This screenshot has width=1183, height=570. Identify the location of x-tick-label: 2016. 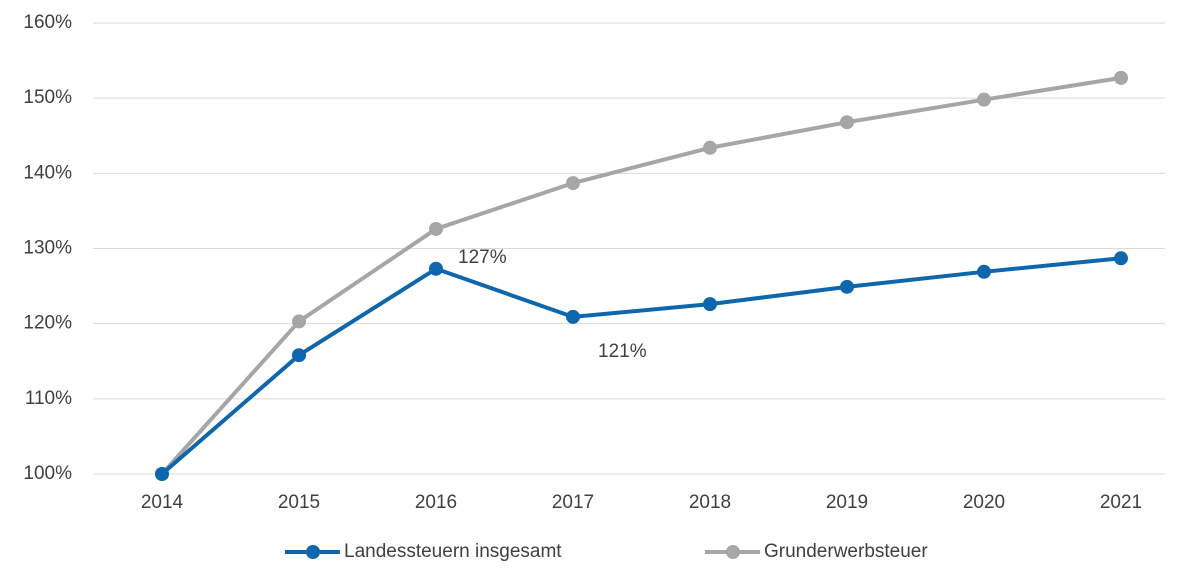
(436, 502).